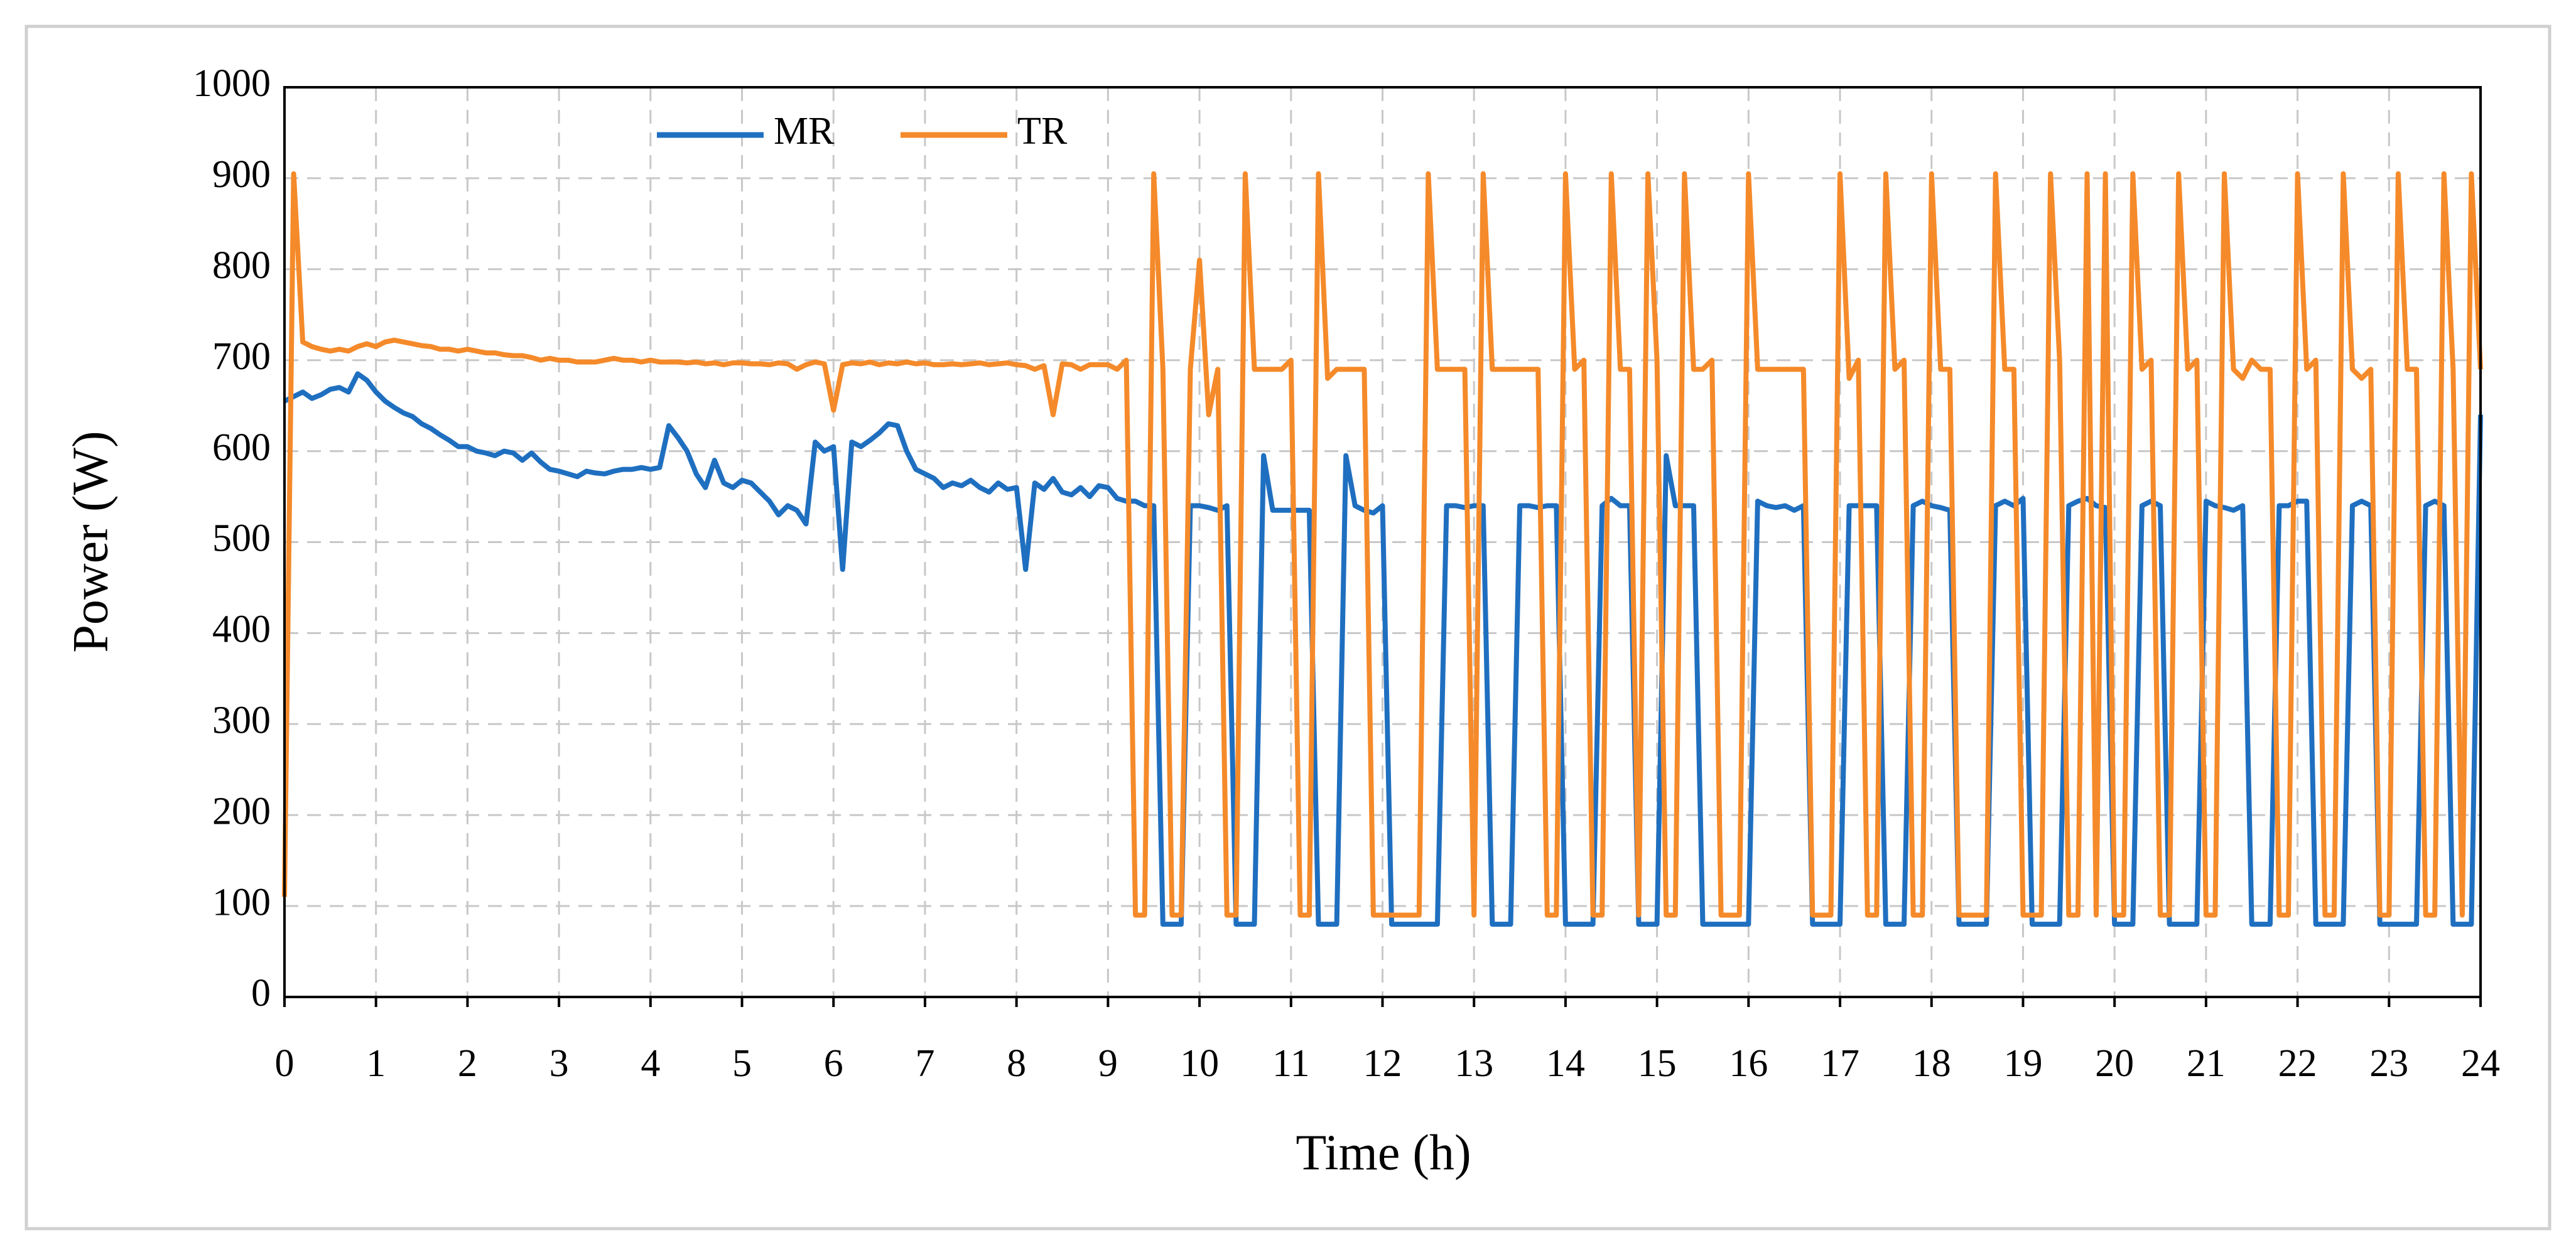  Describe the element at coordinates (805, 132) in the screenshot. I see `legend-label: MR` at that location.